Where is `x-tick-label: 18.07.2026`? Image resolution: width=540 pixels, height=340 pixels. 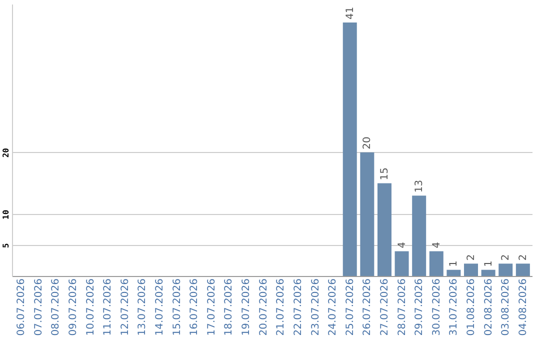
x-tick-label: 18.07.2026 is located at coordinates (229, 307).